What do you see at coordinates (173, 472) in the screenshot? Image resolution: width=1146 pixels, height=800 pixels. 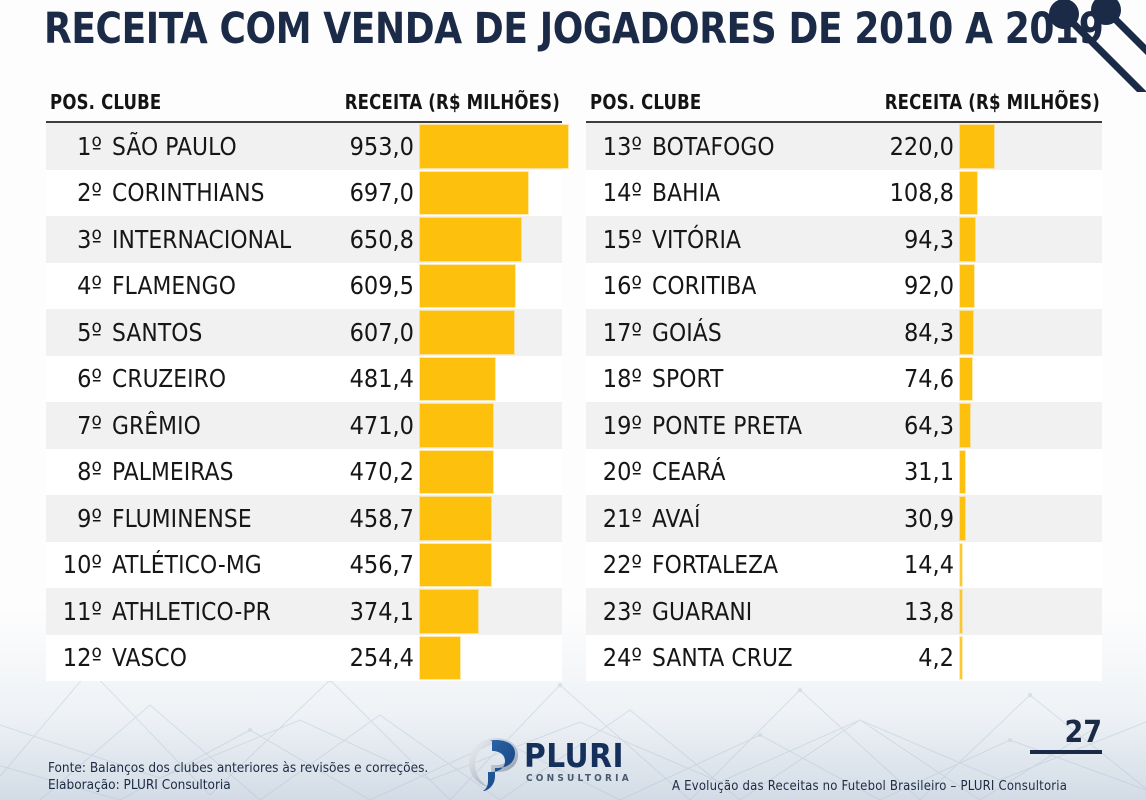 I see `cell-club-name: PALMEIRAS` at bounding box center [173, 472].